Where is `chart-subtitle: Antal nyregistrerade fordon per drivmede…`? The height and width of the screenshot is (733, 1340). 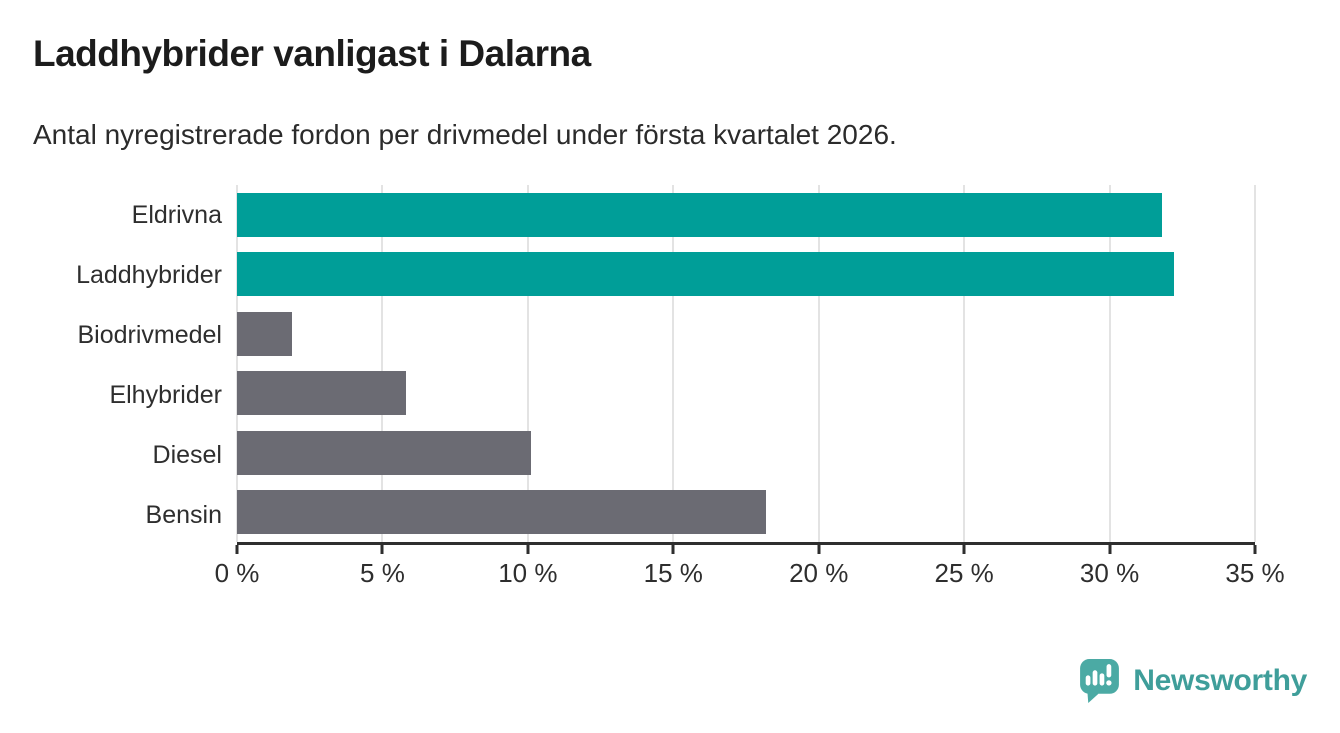
chart-subtitle: Antal nyregistrerade fordon per drivmede… is located at coordinates (465, 134).